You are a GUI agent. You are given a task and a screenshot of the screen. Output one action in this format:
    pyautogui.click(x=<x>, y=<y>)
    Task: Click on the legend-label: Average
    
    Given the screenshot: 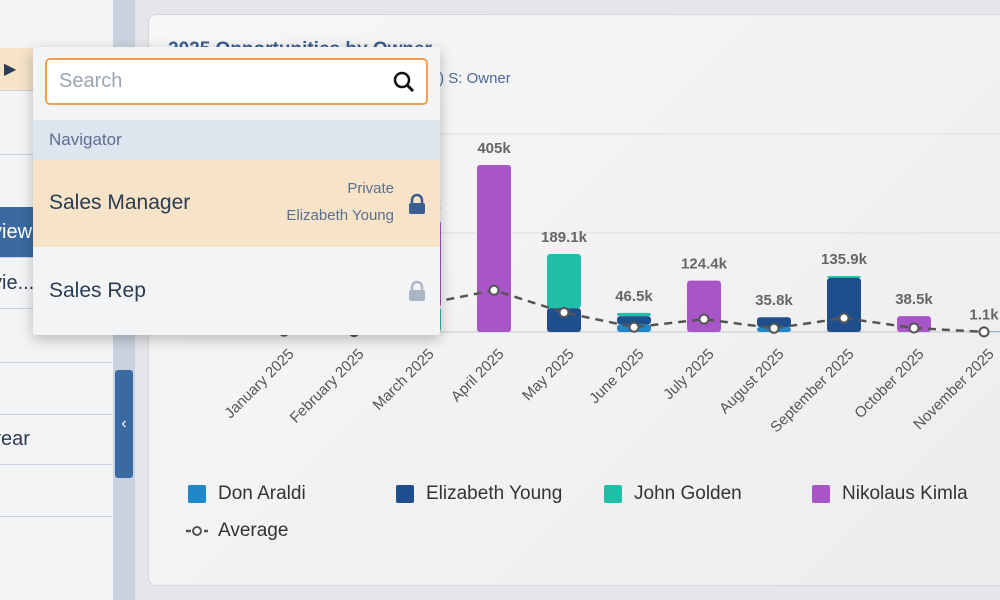 What is the action you would take?
    pyautogui.click(x=253, y=530)
    